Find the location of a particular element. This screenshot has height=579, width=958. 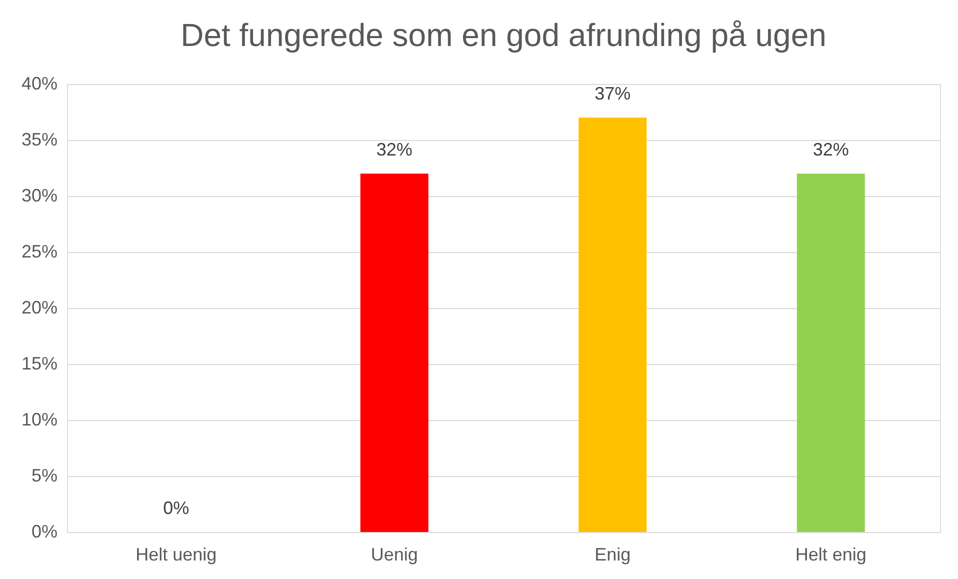

y-tick-label: 35% is located at coordinates (39, 140).